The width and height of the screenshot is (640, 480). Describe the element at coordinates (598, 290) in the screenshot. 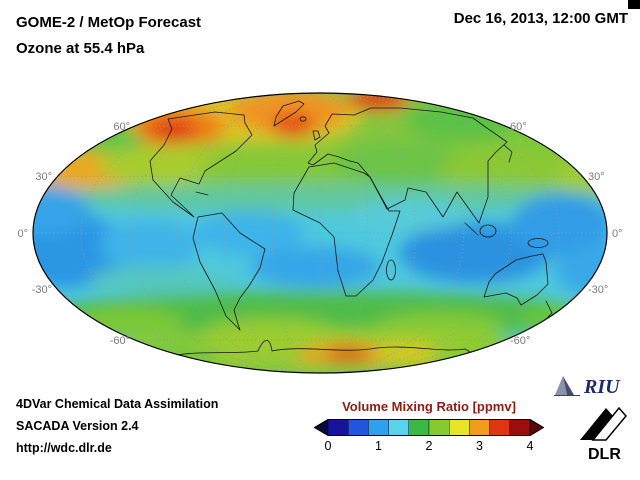

I see `lat-label-right-m30: -30°` at that location.